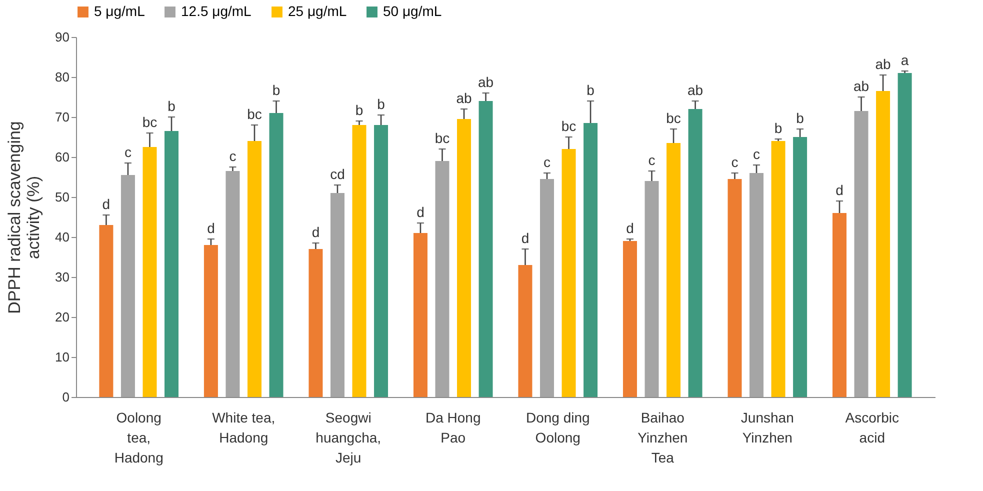 The height and width of the screenshot is (491, 983). I want to click on x-tick-label: White tea, Hadong, so click(244, 428).